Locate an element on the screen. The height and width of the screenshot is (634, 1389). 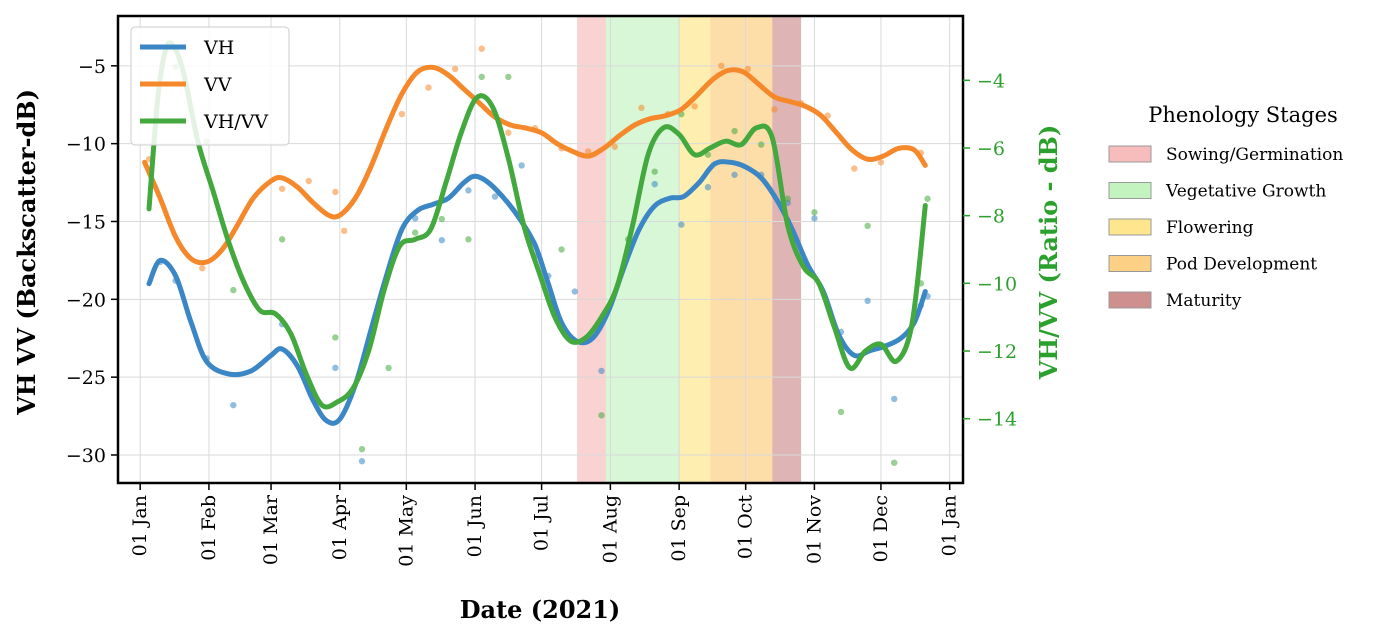
phenology-bands is located at coordinates (689, 249).